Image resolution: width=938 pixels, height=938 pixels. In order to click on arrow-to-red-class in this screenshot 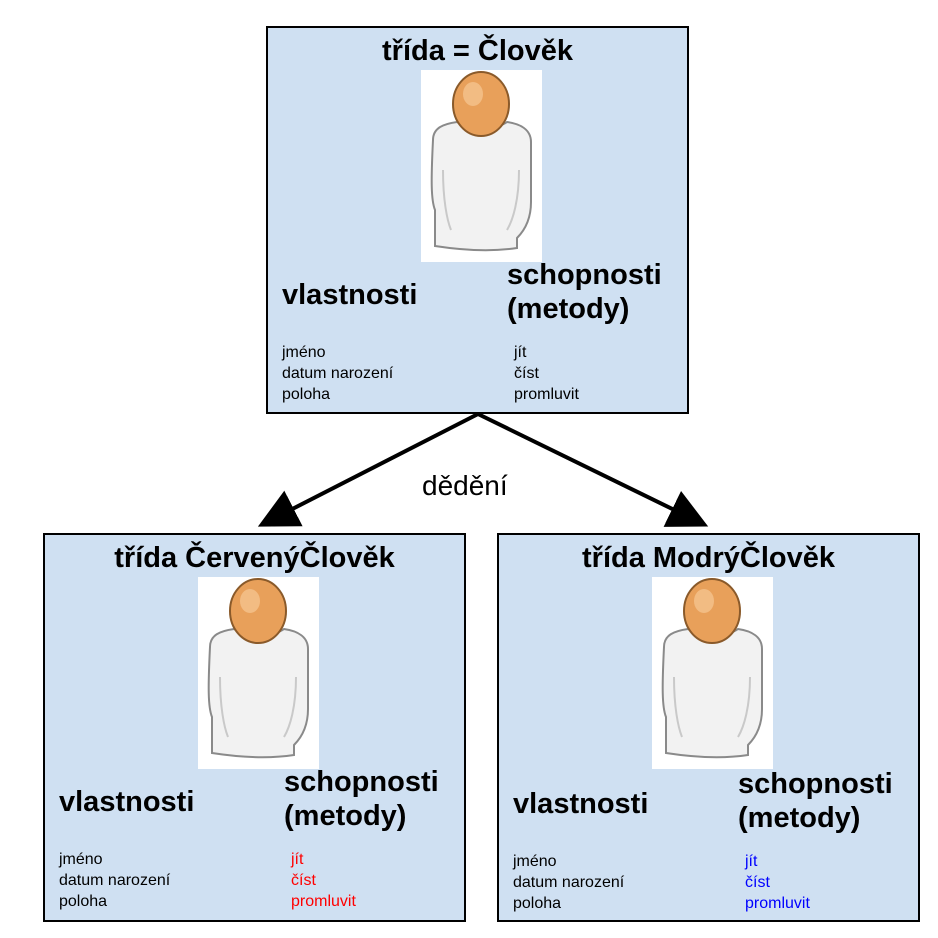, I will do `click(368, 469)`.